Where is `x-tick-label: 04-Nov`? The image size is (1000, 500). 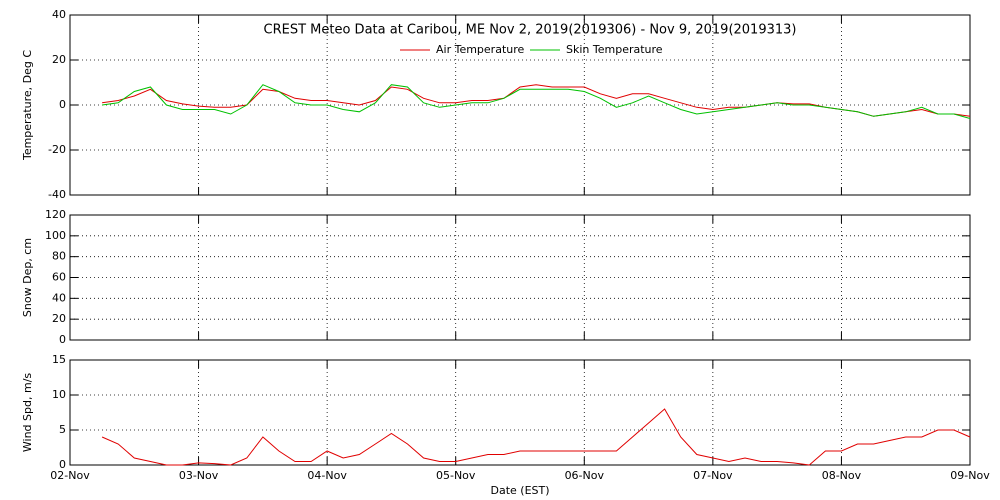 x-tick-label: 04-Nov is located at coordinates (327, 475).